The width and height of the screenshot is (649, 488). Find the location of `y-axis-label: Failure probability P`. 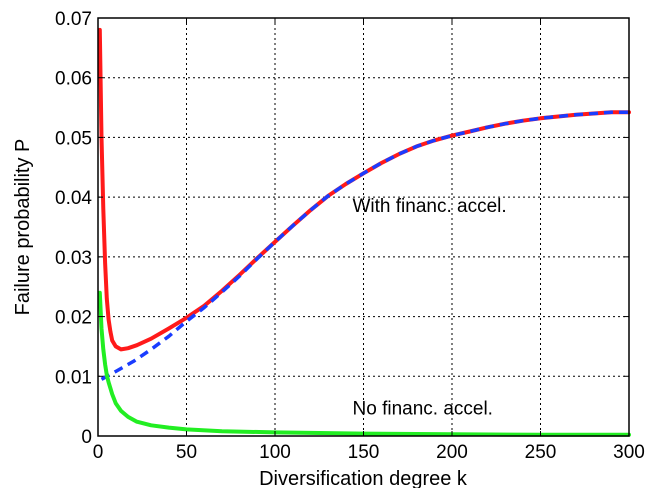

y-axis-label: Failure probability P is located at coordinates (23, 227).